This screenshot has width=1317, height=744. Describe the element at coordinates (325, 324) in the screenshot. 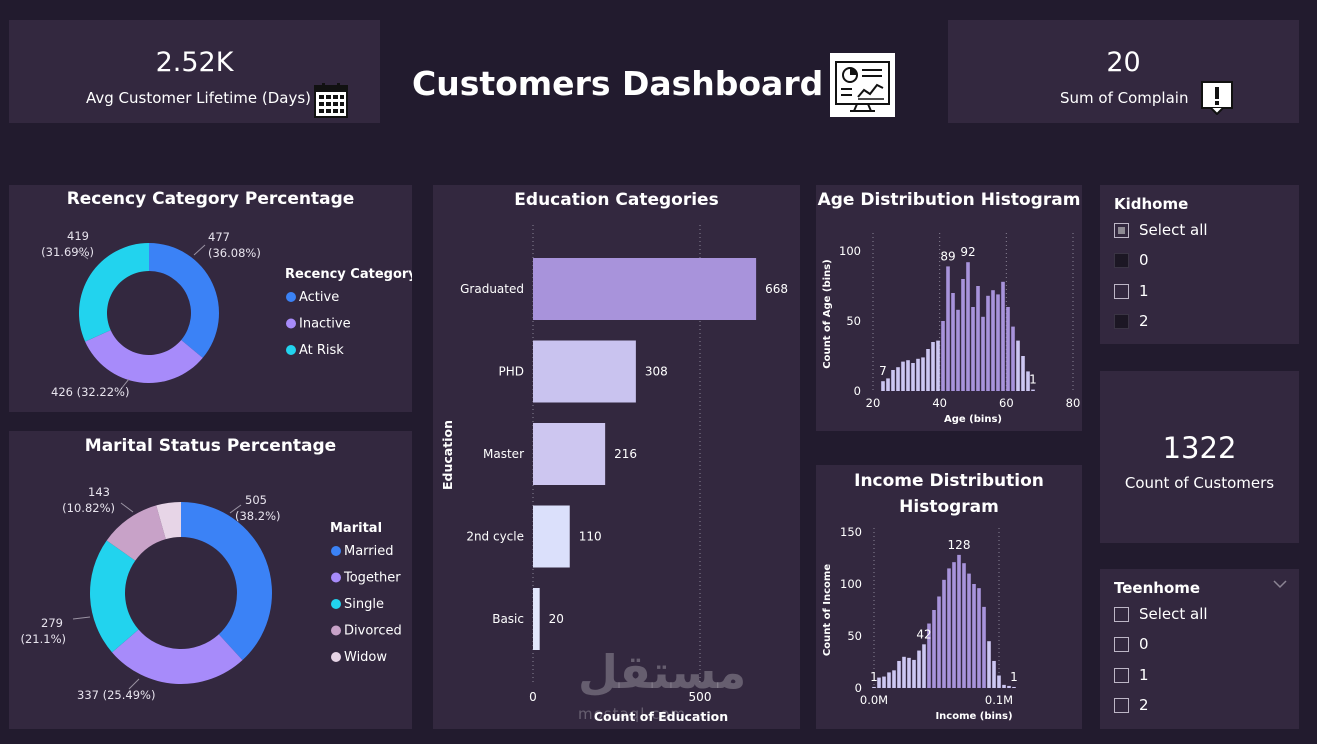

I see `legend-item-inactive: Inactive` at that location.